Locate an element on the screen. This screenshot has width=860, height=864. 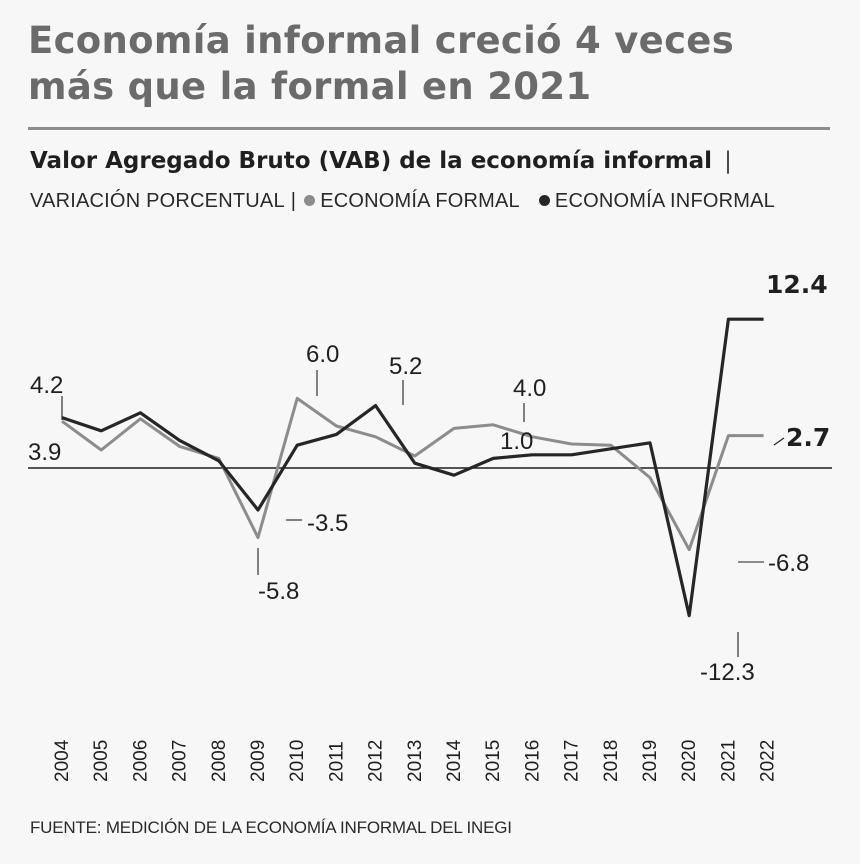
x-tick-label: 2022 is located at coordinates (768, 761).